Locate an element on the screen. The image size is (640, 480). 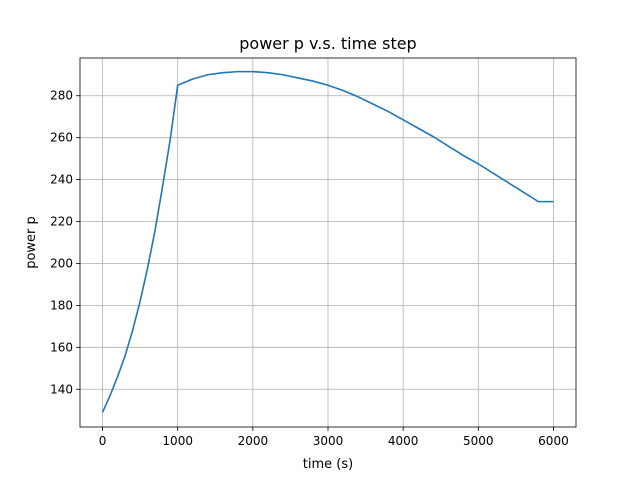
x-tick-label: 3000 is located at coordinates (328, 441).